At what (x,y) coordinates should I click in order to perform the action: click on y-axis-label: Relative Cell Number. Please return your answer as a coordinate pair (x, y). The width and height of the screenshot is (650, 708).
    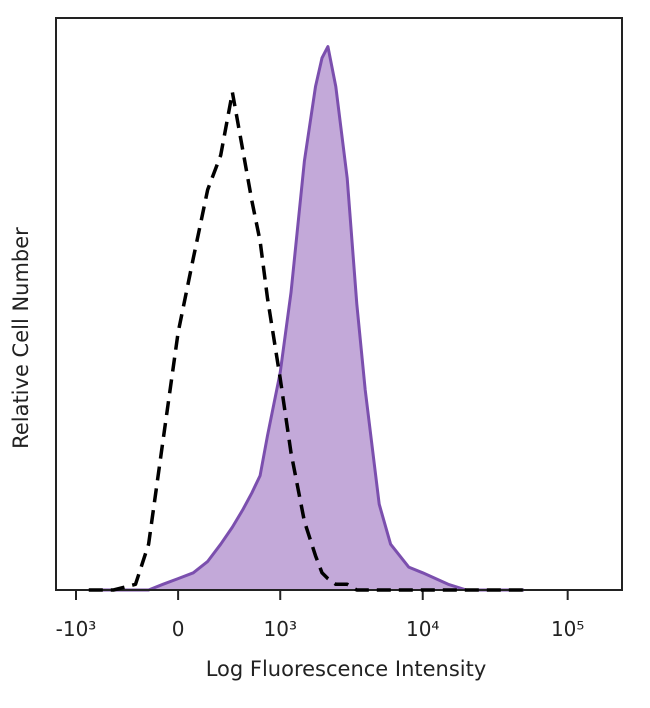
    Looking at the image, I should click on (21, 338).